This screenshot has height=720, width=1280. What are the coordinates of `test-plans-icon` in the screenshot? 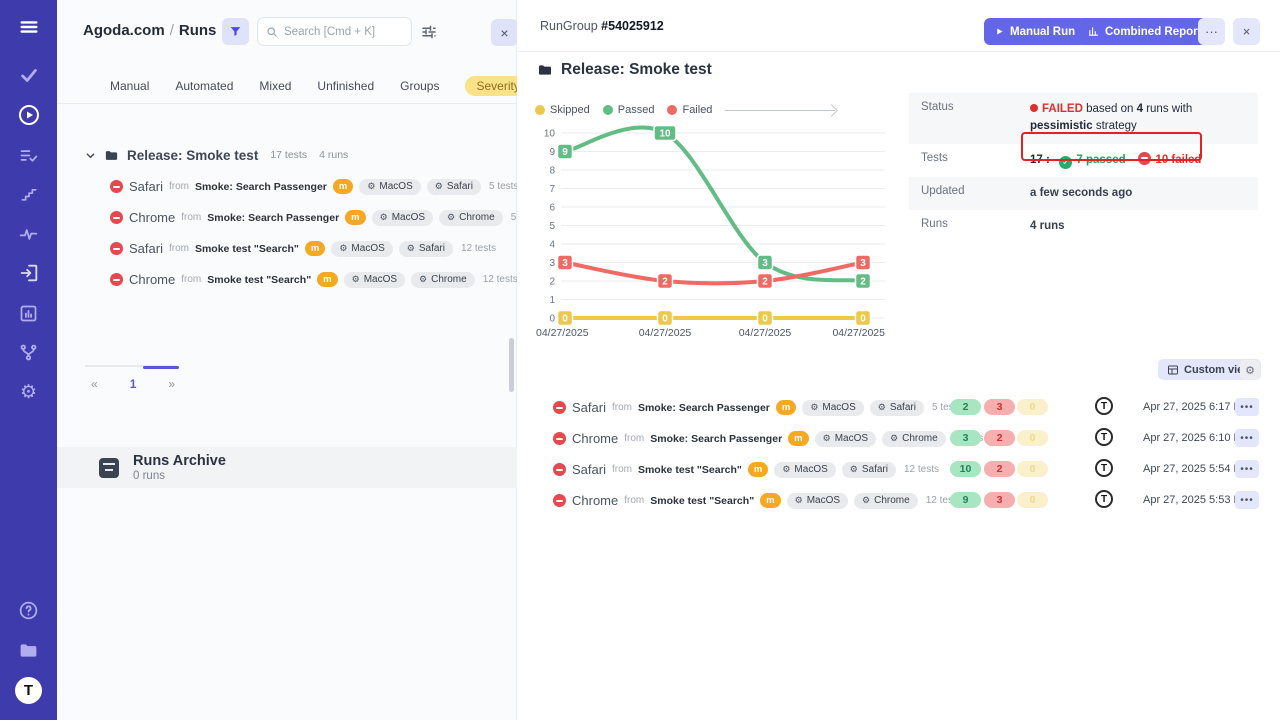 It's located at (28, 155).